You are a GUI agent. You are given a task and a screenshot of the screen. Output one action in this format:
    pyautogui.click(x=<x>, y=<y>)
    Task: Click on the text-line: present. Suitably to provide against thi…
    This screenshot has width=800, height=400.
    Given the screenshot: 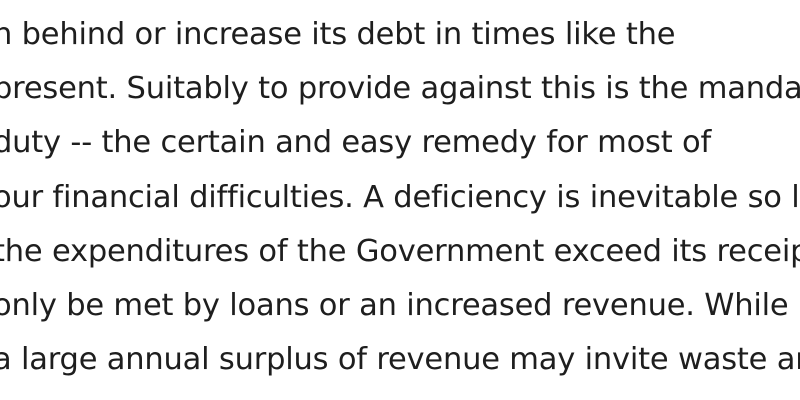 What is the action you would take?
    pyautogui.click(x=400, y=89)
    